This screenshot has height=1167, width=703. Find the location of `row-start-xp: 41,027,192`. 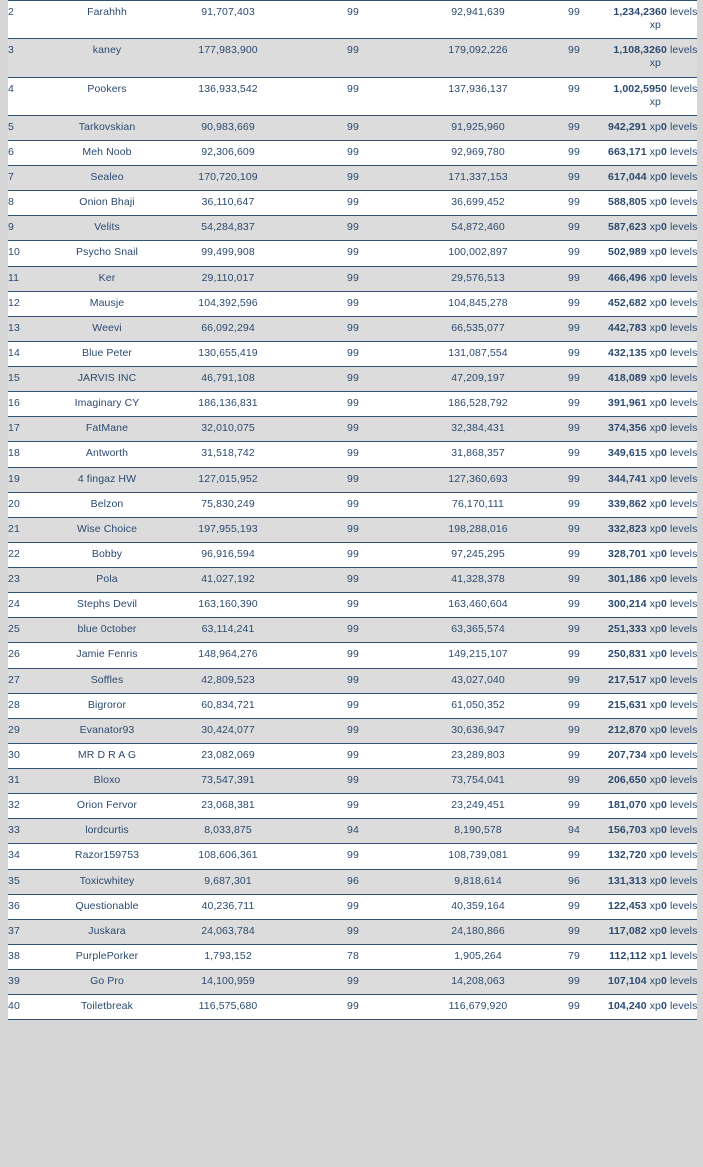

row-start-xp: 41,027,192 is located at coordinates (228, 579).